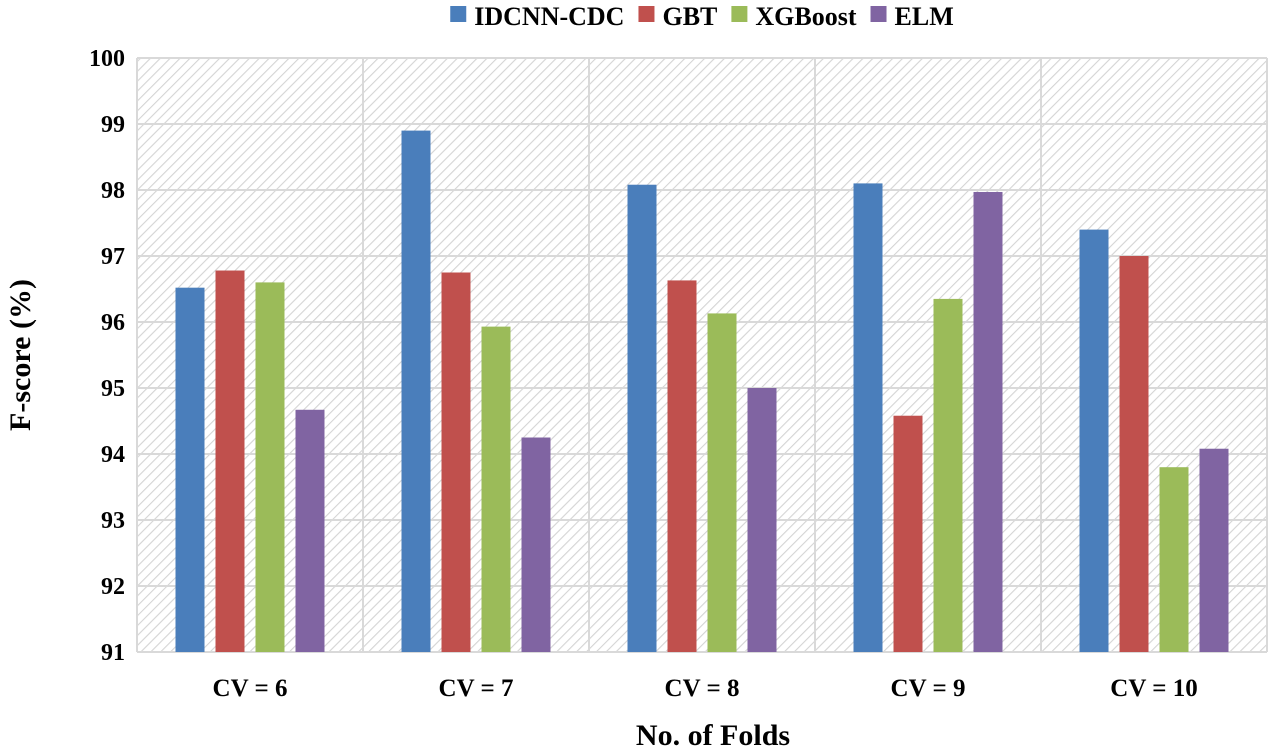  I want to click on legend-item: IDCNN-CDC, so click(537, 16).